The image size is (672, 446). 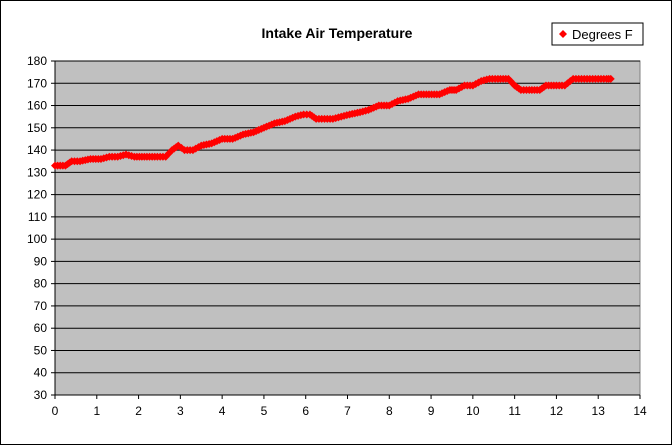 What do you see at coordinates (41, 261) in the screenshot?
I see `y-tick-label: 90` at bounding box center [41, 261].